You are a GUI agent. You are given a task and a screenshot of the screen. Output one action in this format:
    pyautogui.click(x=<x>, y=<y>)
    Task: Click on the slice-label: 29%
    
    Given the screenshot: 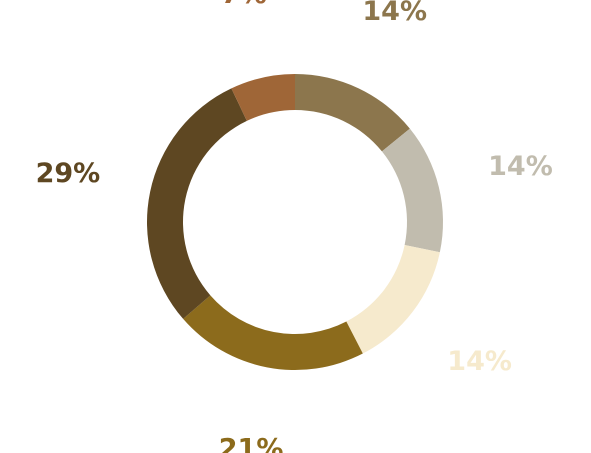 What is the action you would take?
    pyautogui.click(x=68, y=173)
    